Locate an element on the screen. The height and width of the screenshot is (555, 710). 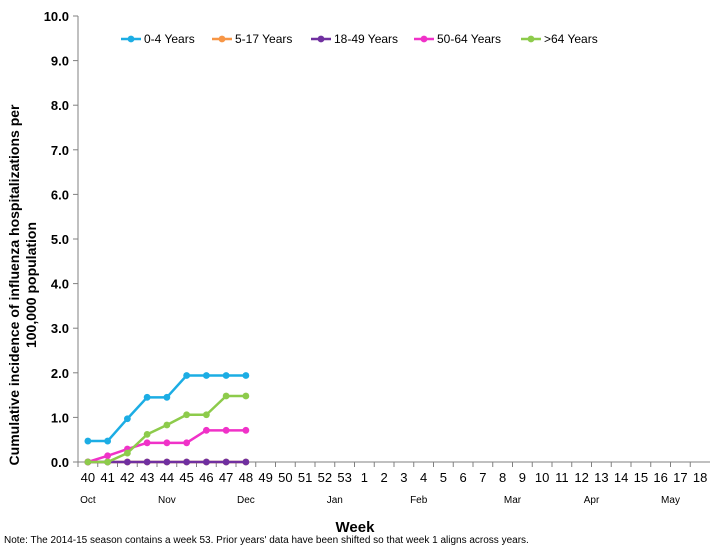
x-tick-label: 42 is located at coordinates (127, 477).